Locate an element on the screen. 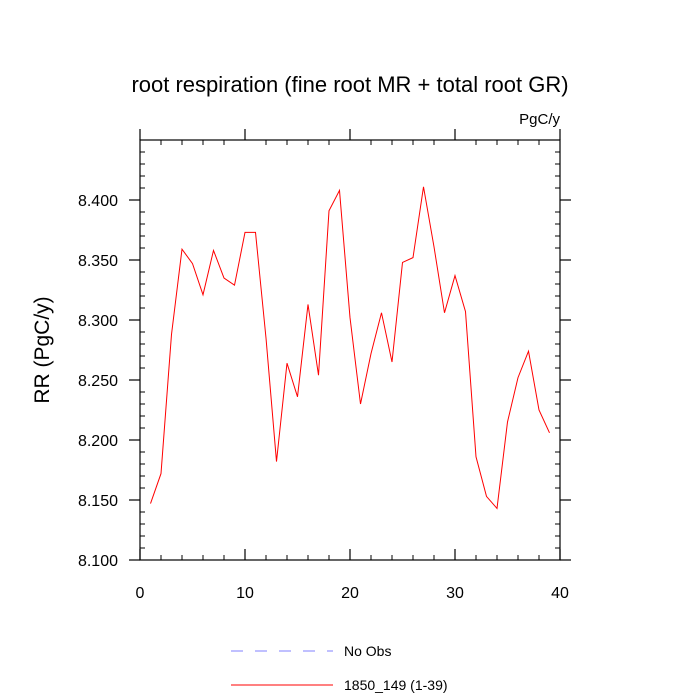 Image resolution: width=700 pixels, height=700 pixels. legend-label: 1850_149 (1-39) is located at coordinates (396, 685).